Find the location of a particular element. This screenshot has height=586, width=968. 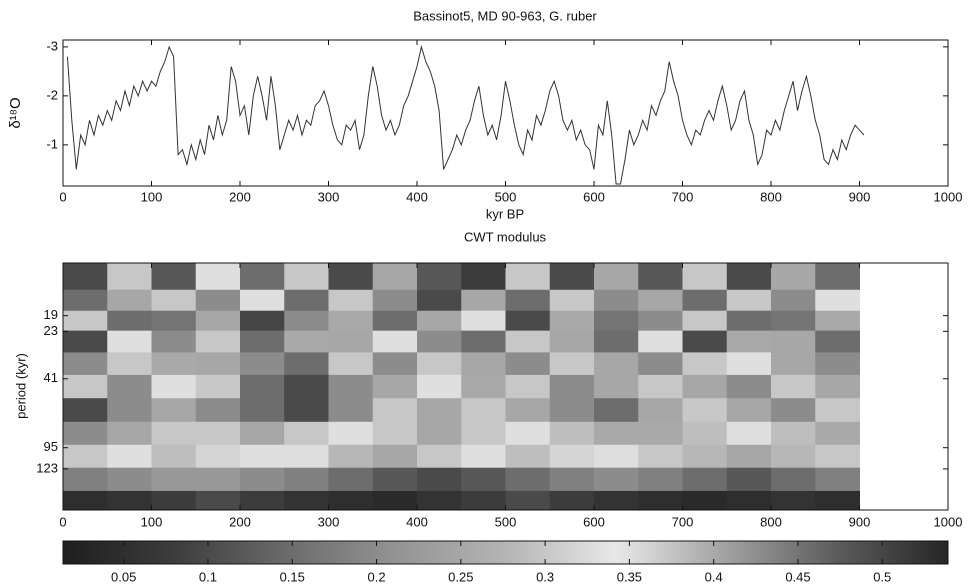

x-axis-label: kyr BP is located at coordinates (505, 213).